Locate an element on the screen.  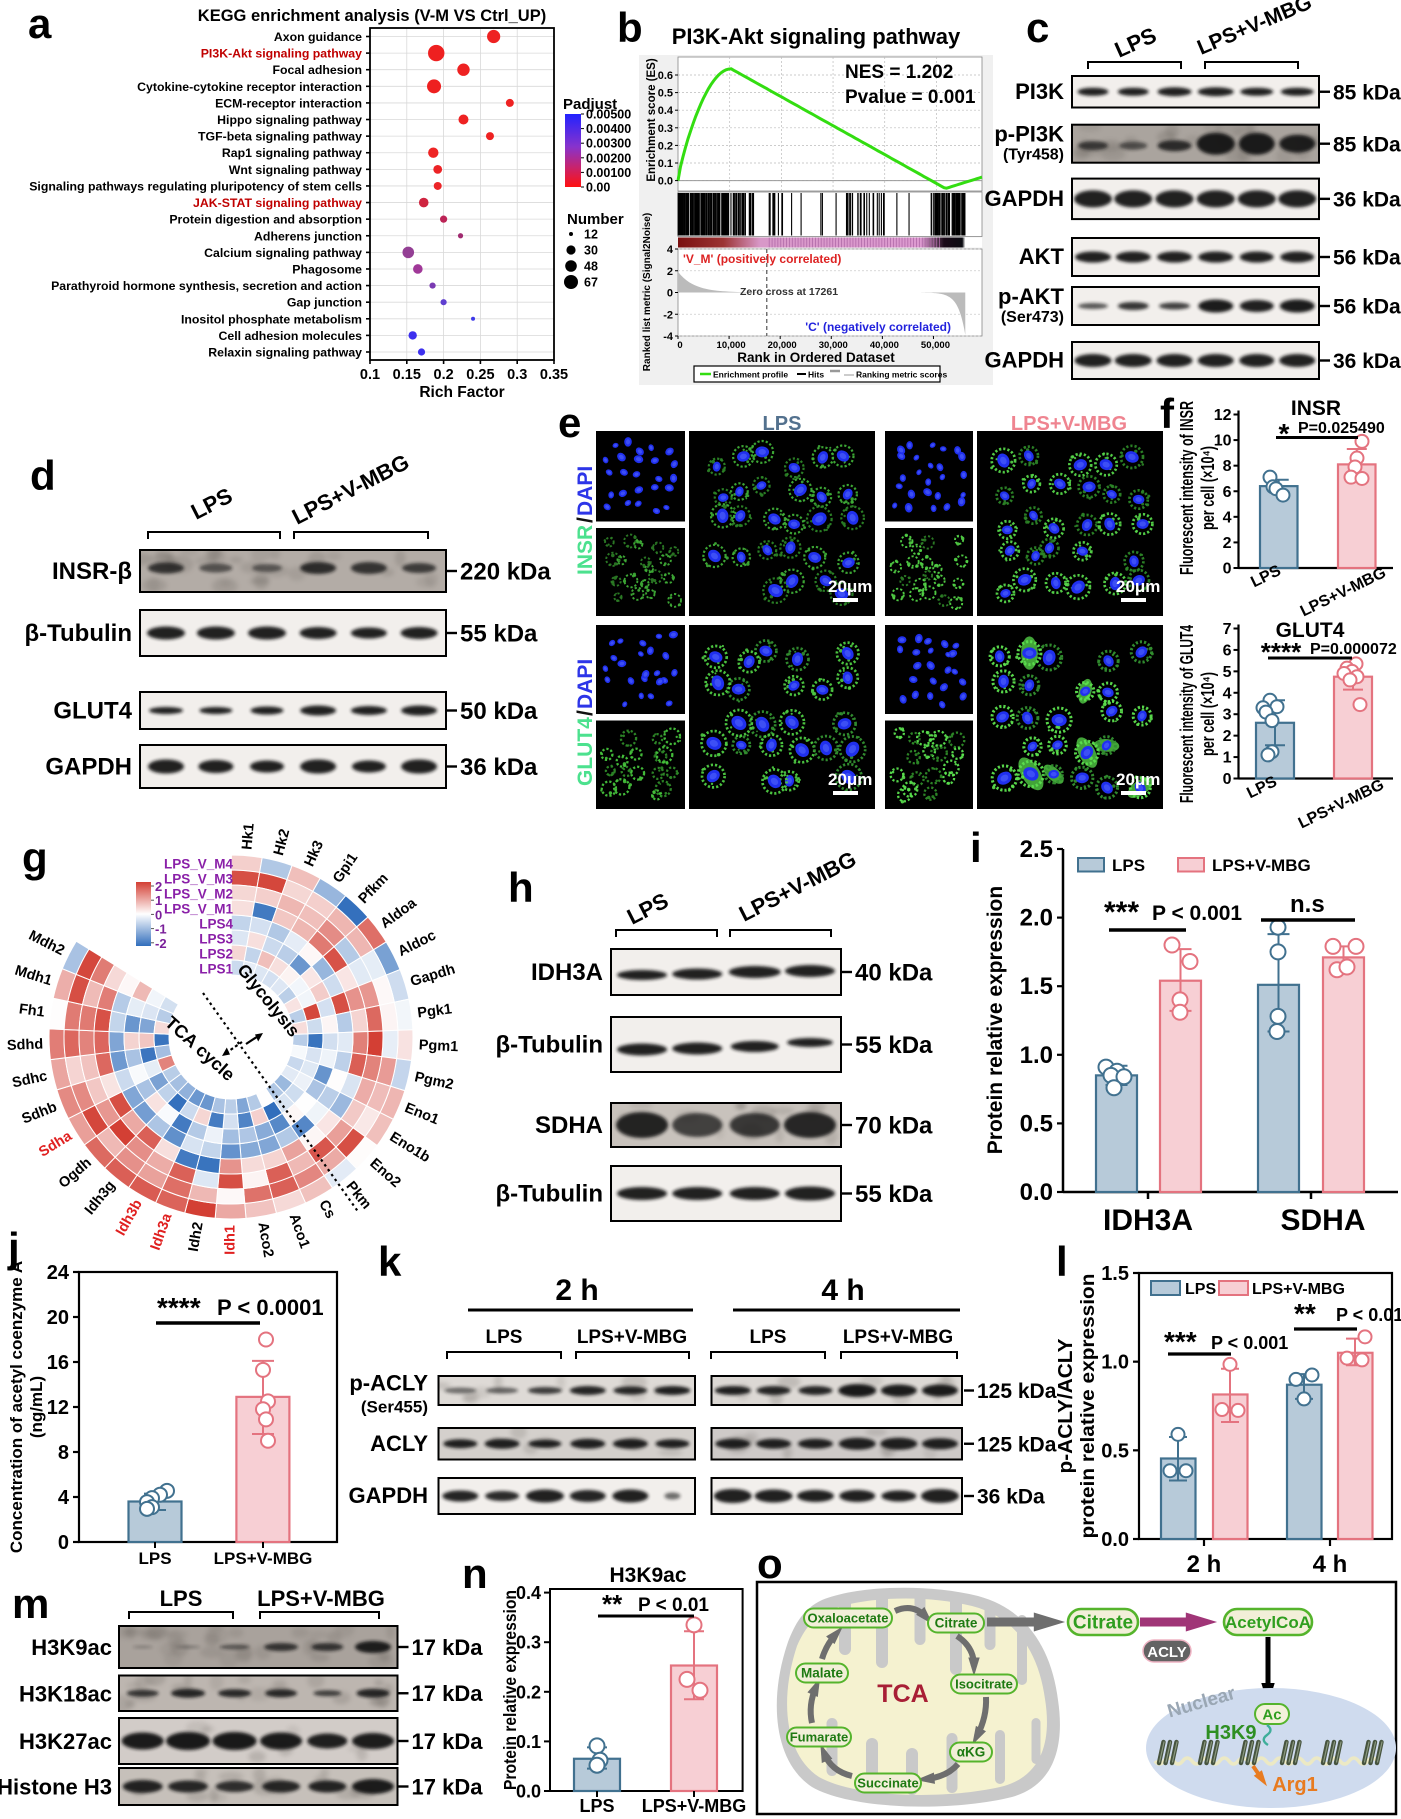
svg-text: P < 0.01 is located at coordinates (673, 1605).